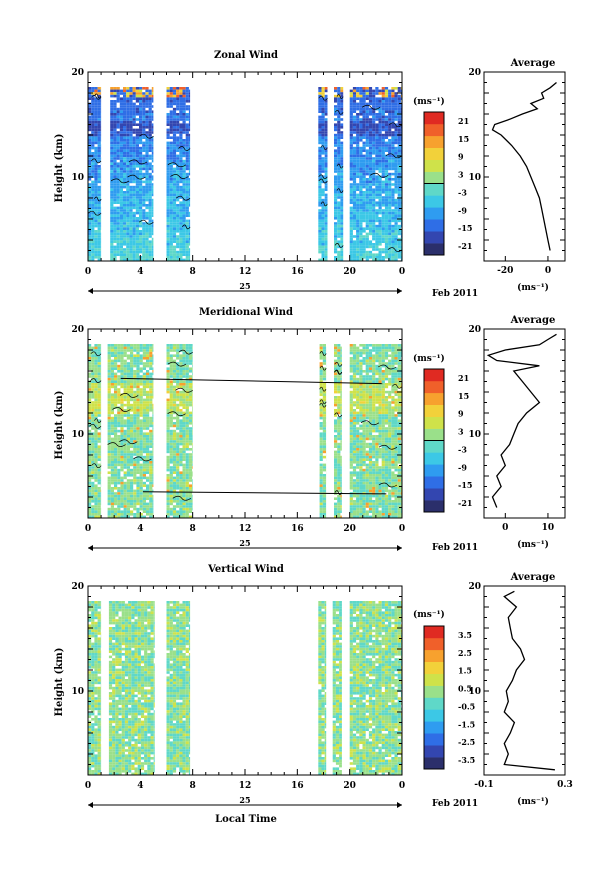 This screenshot has width=616, height=873. I want to click on panel-title-zonal: Zonal Wind, so click(246, 55).